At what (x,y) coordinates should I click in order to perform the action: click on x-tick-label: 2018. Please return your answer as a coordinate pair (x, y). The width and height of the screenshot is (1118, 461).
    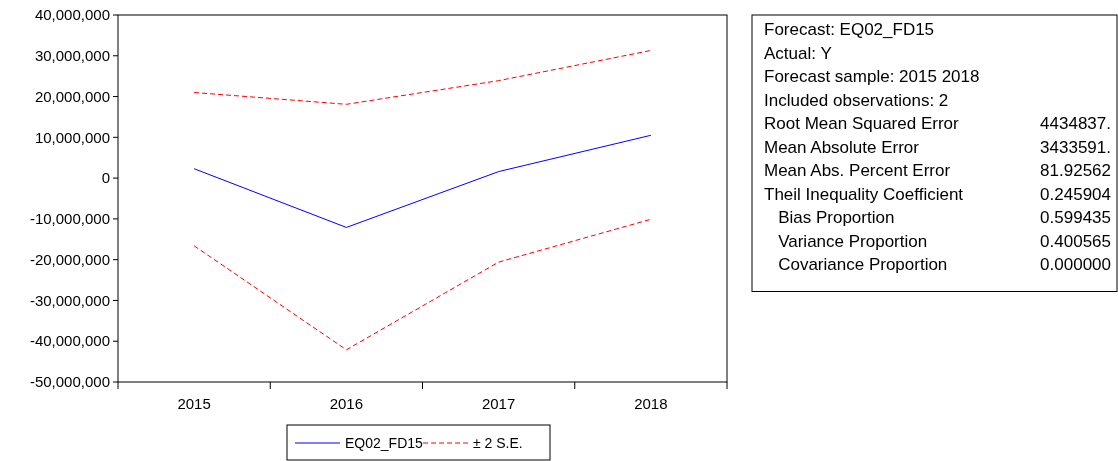
    Looking at the image, I should click on (651, 403).